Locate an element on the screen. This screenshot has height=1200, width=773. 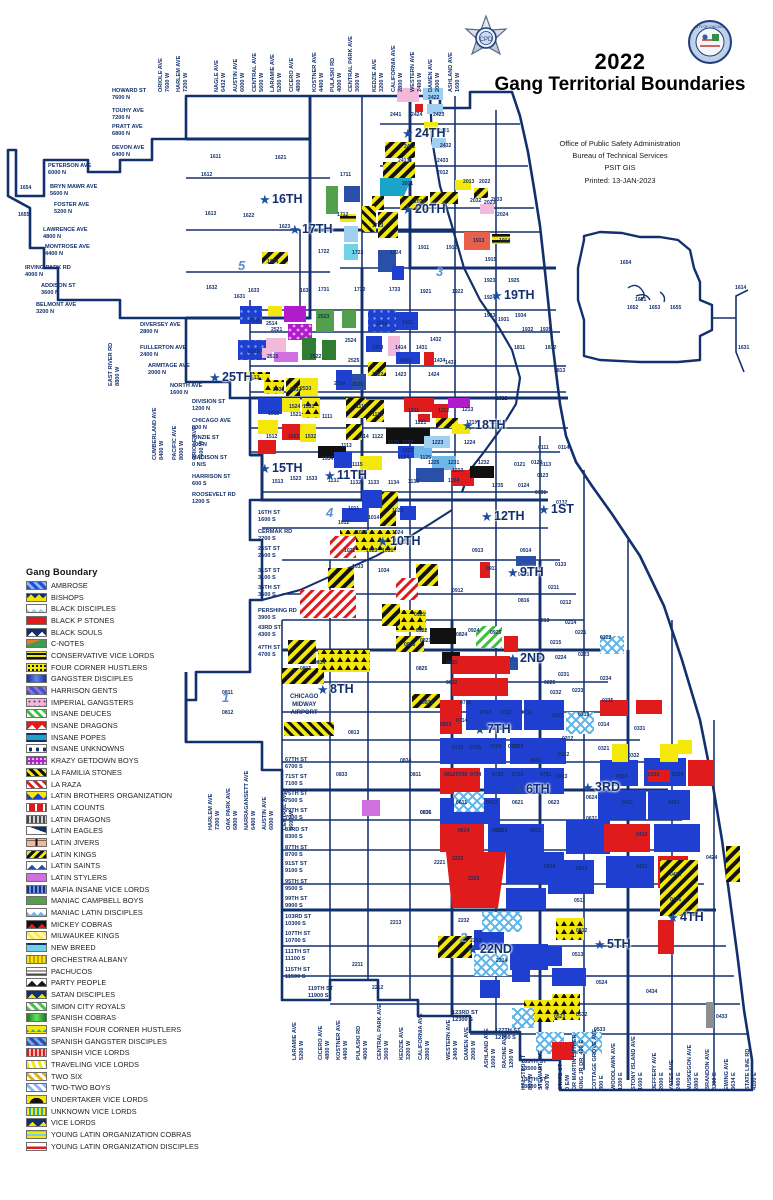
street-label-vertical: CUMBERLAND AVE 8400 W is located at coordinates (158, 433).